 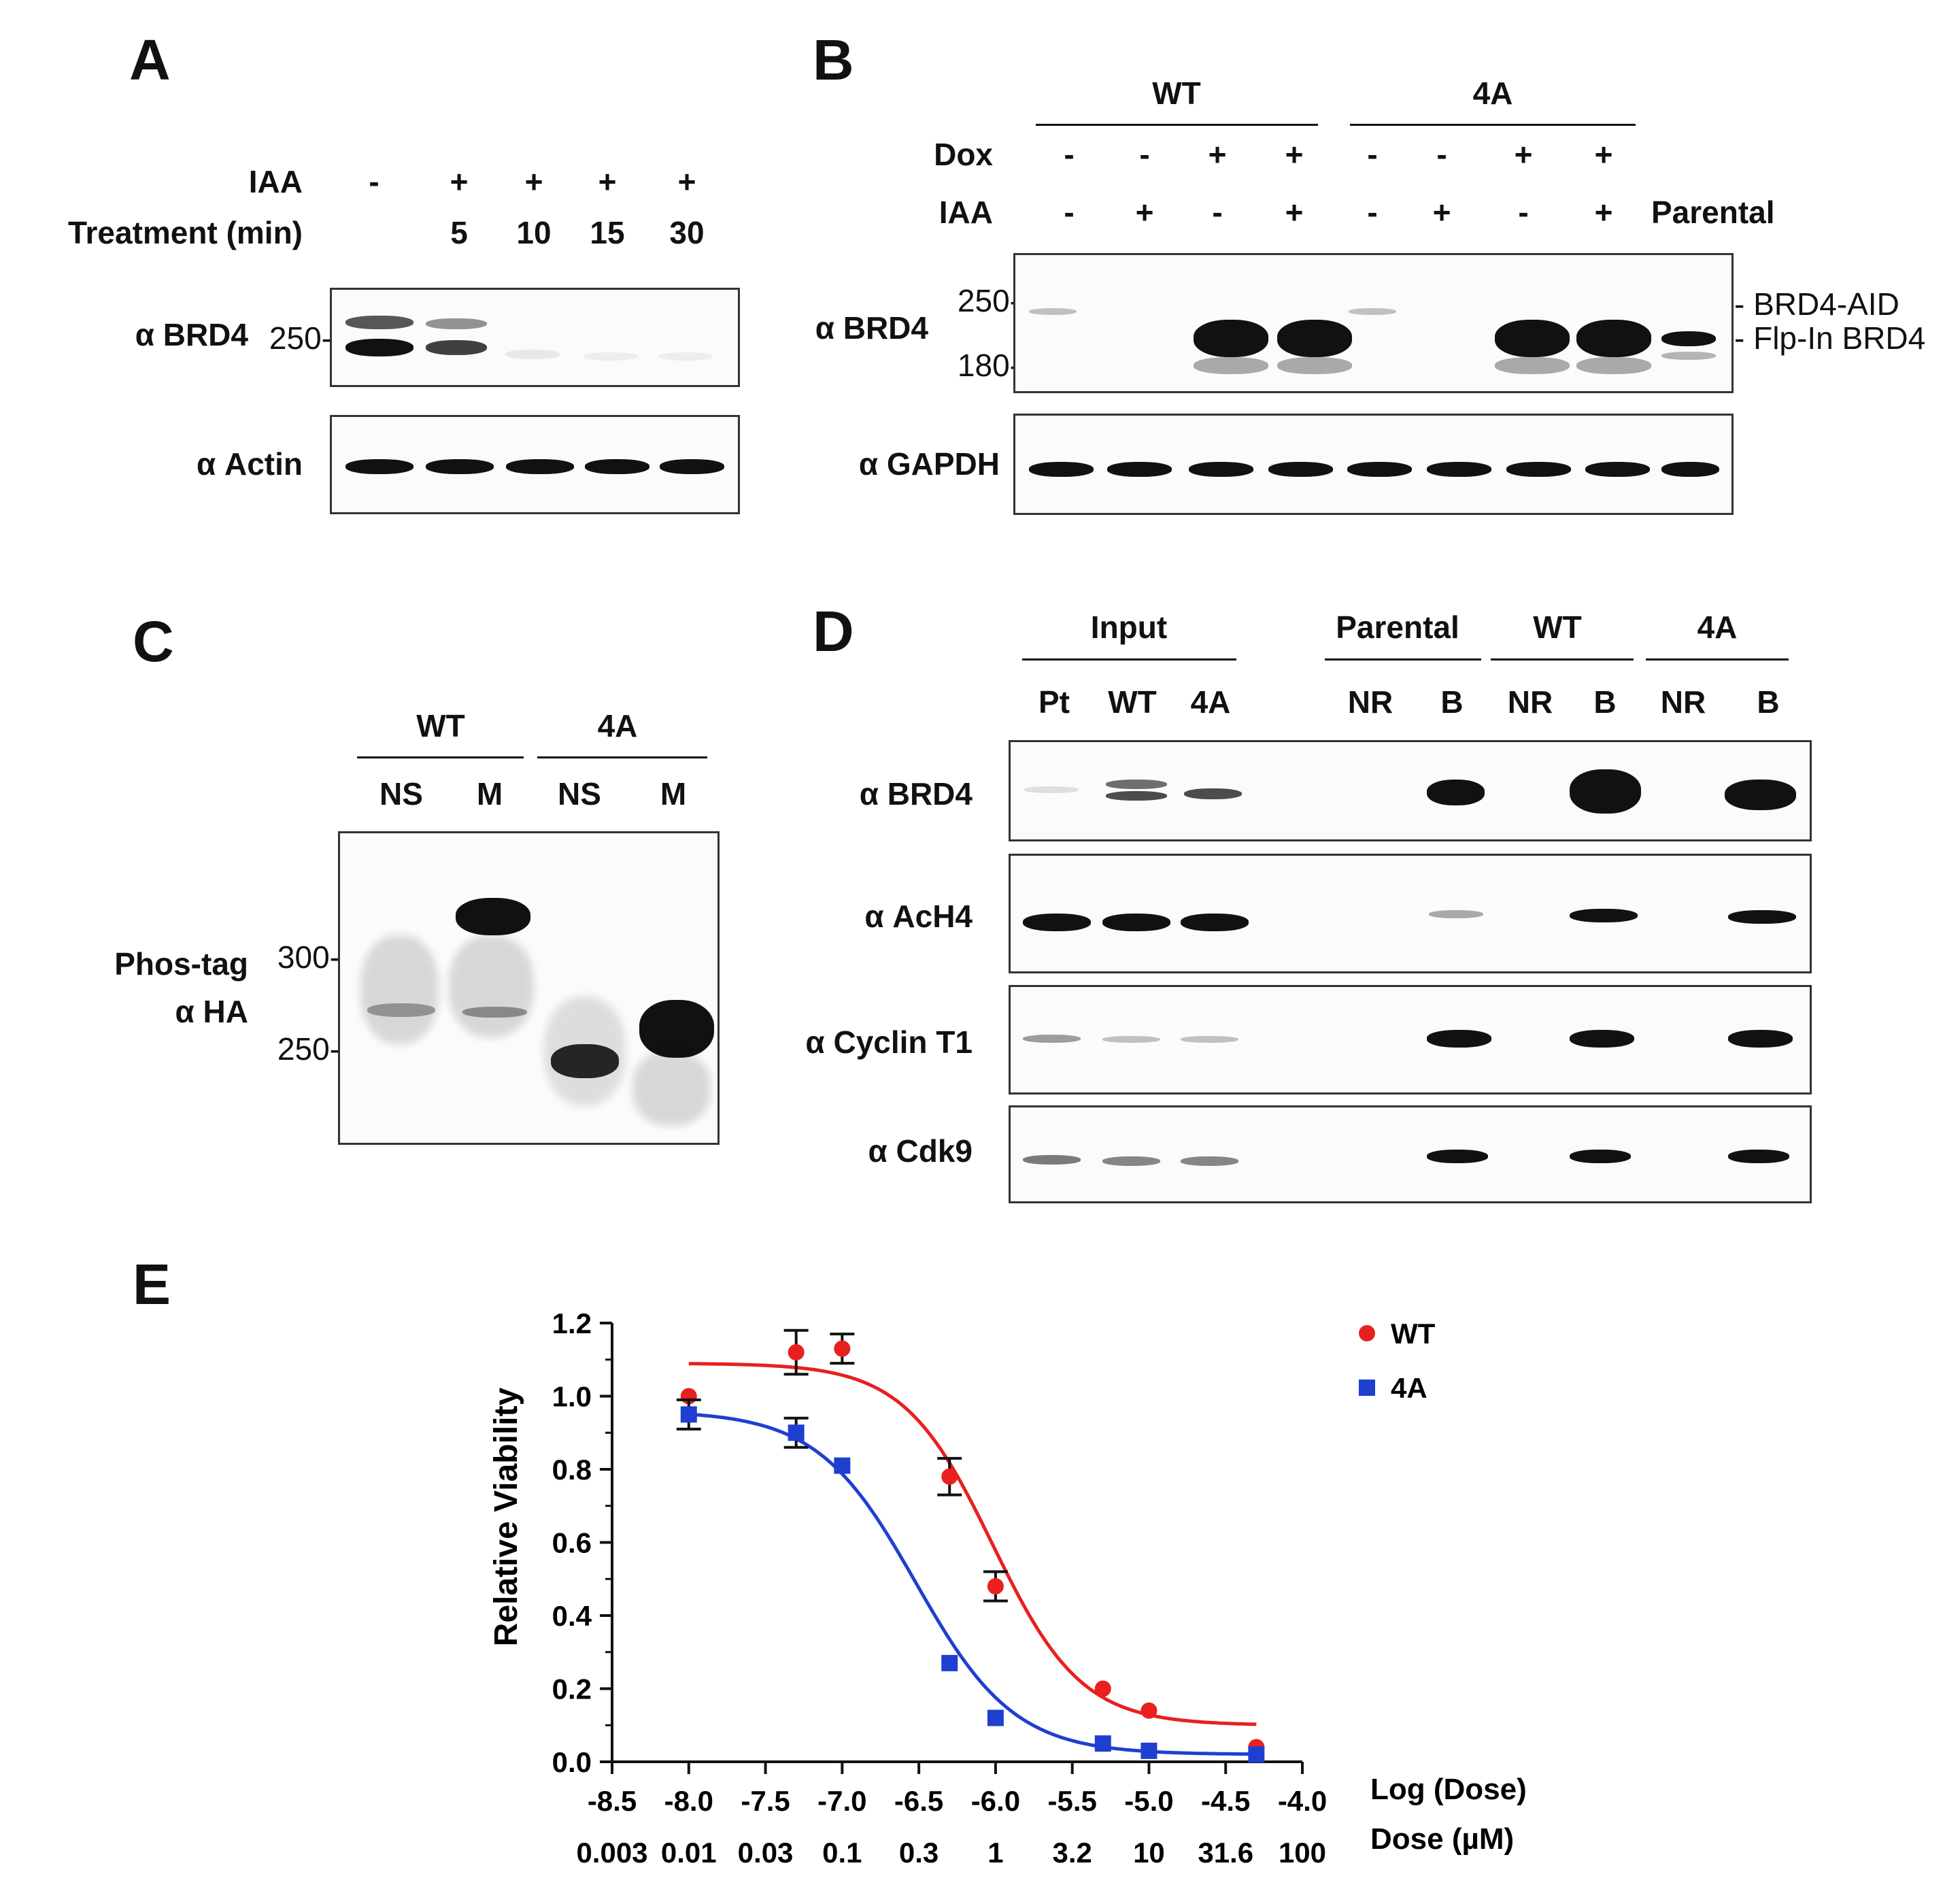 What do you see at coordinates (572, 1543) in the screenshot?
I see `y-tick-label: 0.6` at bounding box center [572, 1543].